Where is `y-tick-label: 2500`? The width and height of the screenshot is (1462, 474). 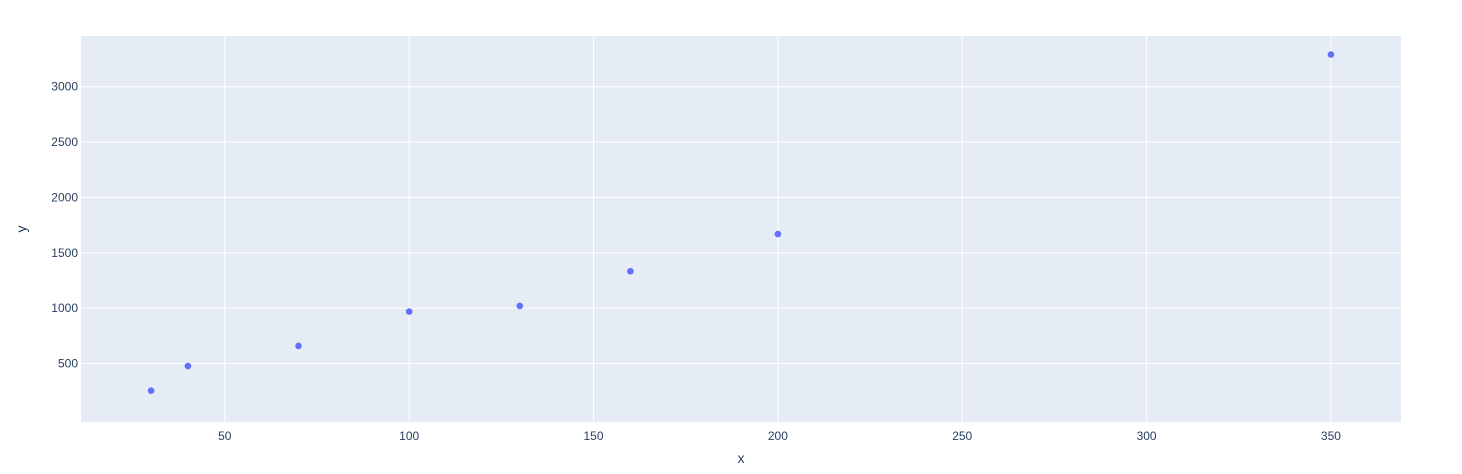 y-tick-label: 2500 is located at coordinates (64, 142).